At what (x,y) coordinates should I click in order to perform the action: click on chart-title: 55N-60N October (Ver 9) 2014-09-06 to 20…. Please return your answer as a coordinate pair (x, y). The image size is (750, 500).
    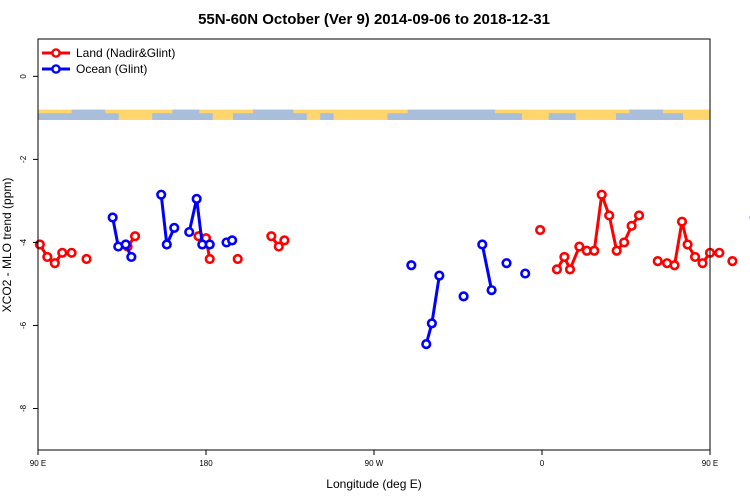
    Looking at the image, I should click on (374, 19).